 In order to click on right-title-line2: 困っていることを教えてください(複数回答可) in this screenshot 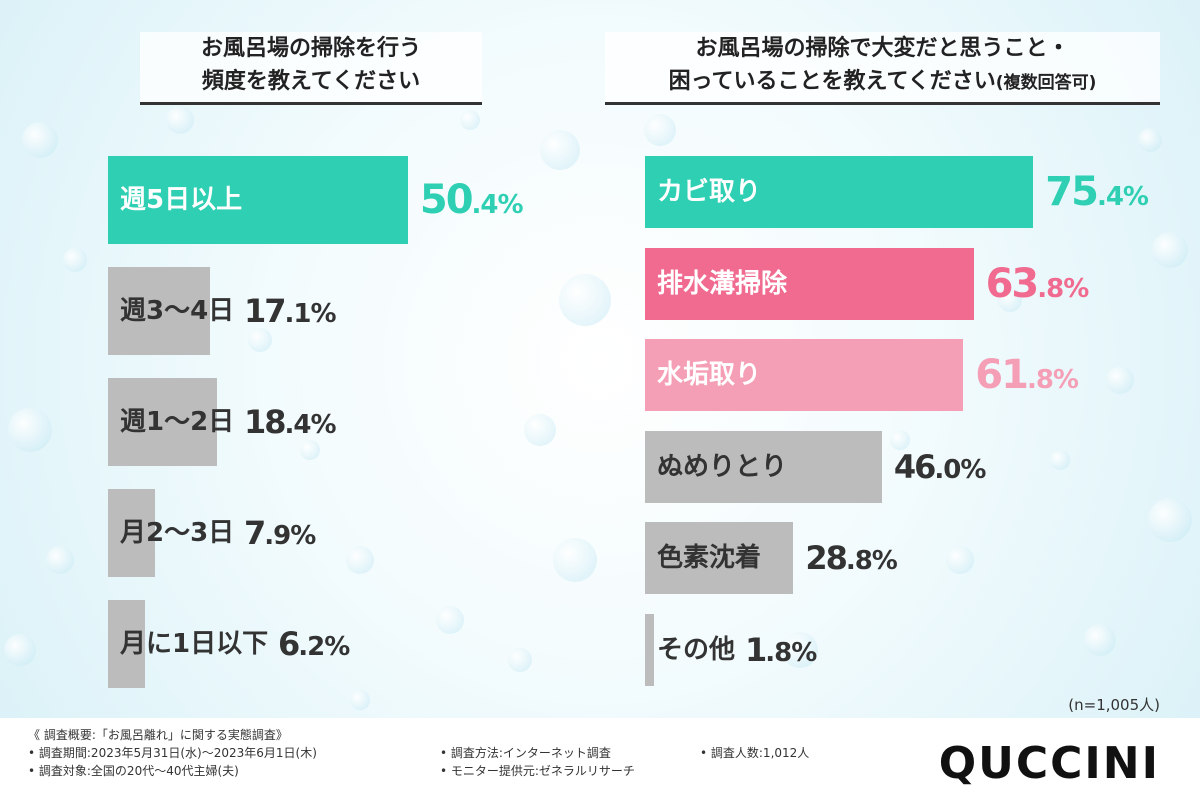, I will do `click(882, 82)`.